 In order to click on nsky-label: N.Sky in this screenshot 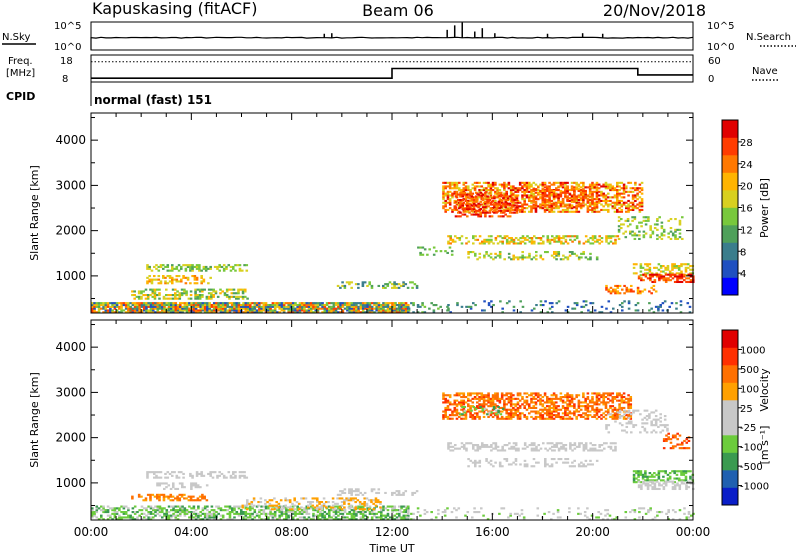, I will do `click(16, 37)`.